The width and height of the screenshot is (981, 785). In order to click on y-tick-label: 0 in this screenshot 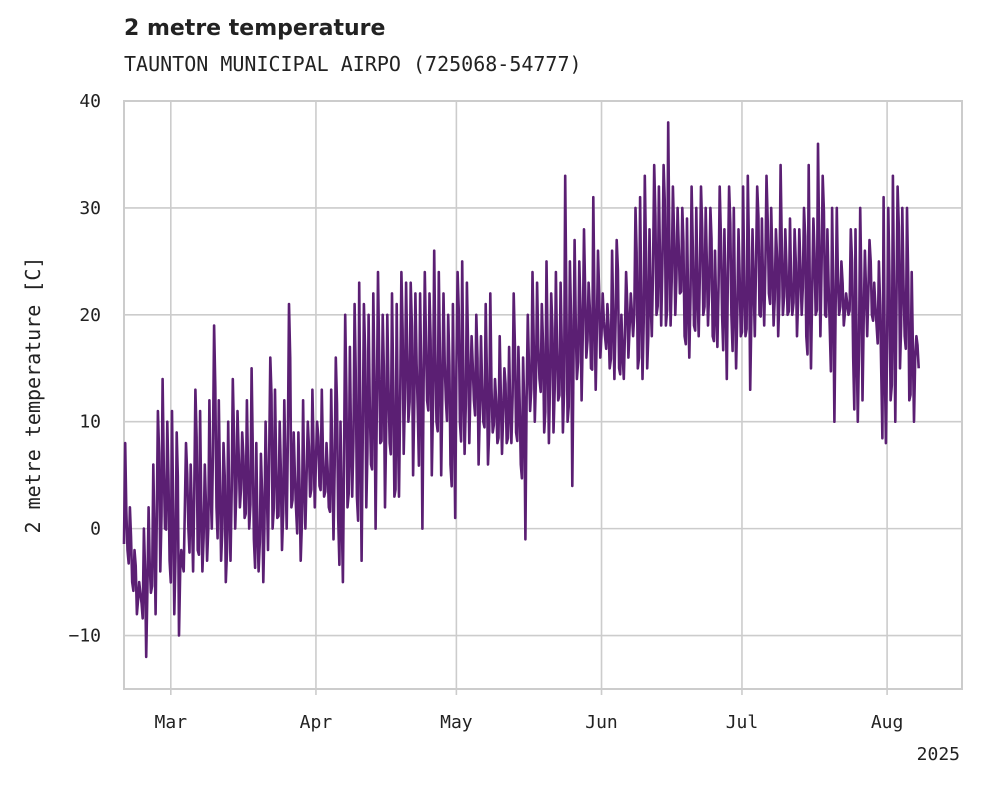, I will do `click(95, 529)`.